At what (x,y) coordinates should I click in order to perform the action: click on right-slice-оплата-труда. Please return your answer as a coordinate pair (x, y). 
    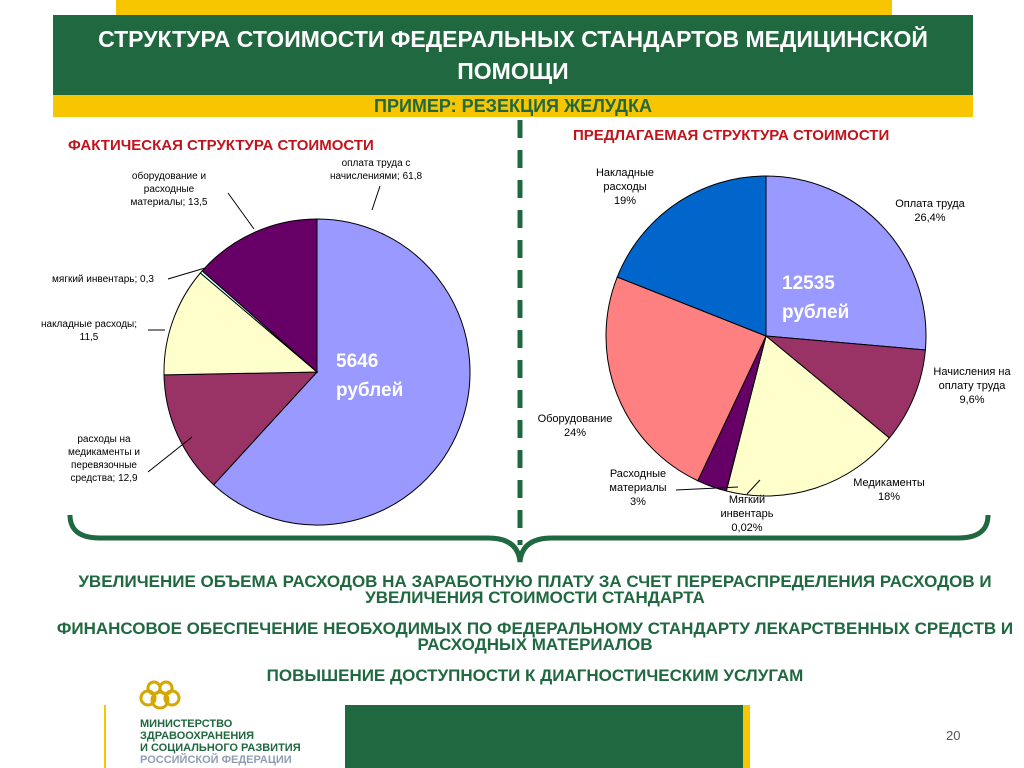
    Looking at the image, I should click on (846, 263).